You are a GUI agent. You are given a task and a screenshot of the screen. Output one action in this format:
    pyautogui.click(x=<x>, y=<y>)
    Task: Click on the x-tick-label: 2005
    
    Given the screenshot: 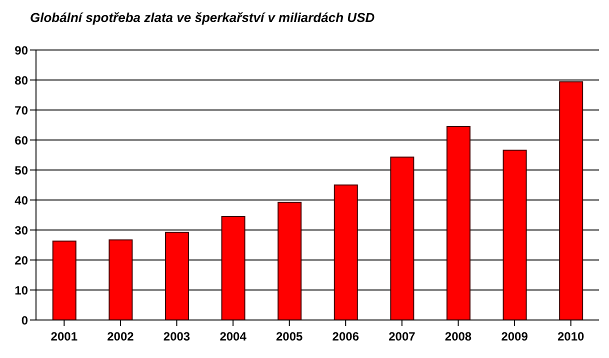 What is the action you would take?
    pyautogui.click(x=290, y=337)
    